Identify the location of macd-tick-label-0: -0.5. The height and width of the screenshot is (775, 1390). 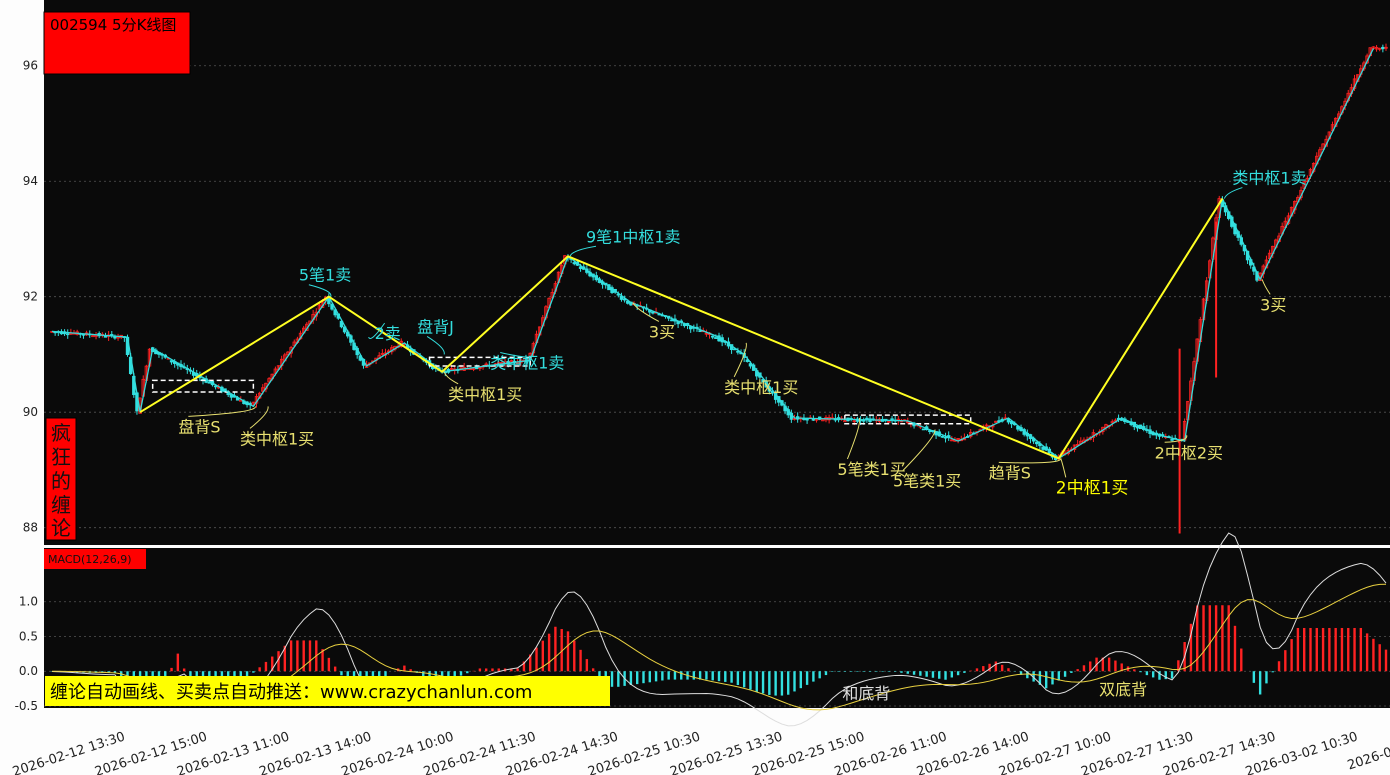
(26, 706).